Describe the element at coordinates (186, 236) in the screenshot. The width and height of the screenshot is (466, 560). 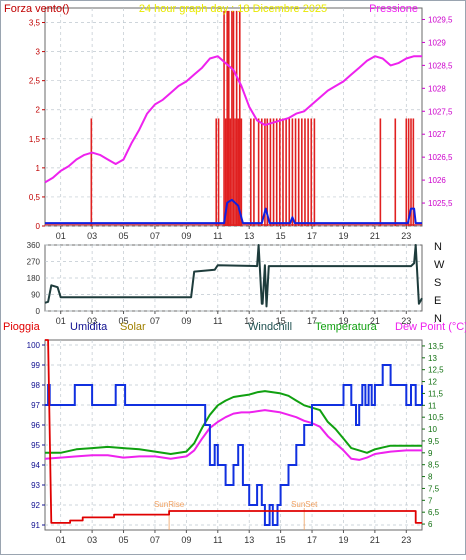
I see `x-tick-label: 09` at that location.